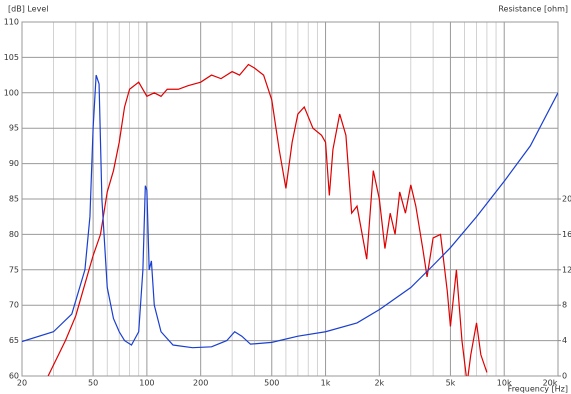  I want to click on y-tick-label: 85, so click(14, 199).